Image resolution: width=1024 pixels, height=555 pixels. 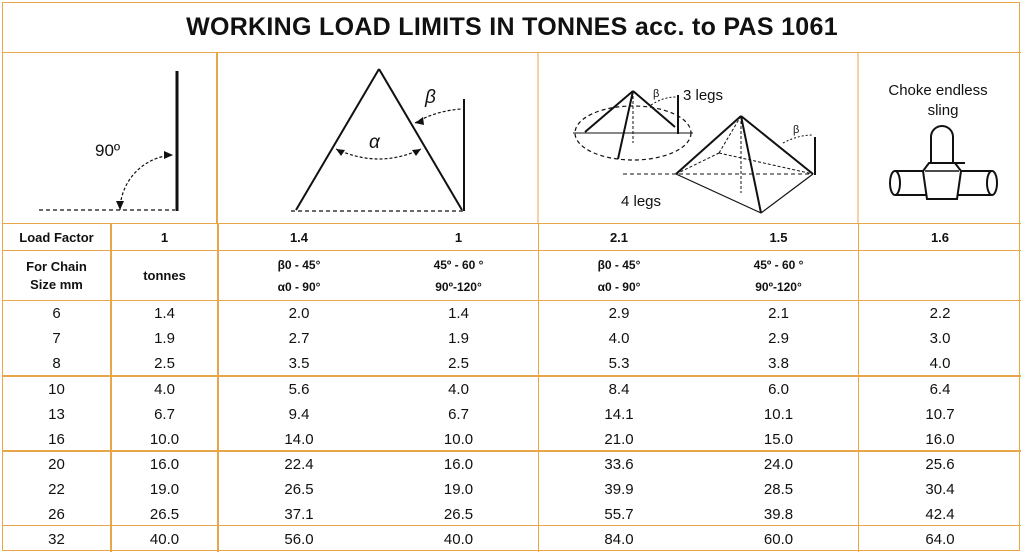 What do you see at coordinates (778, 514) in the screenshot?
I see `load-value-cell: 39.8` at bounding box center [778, 514].